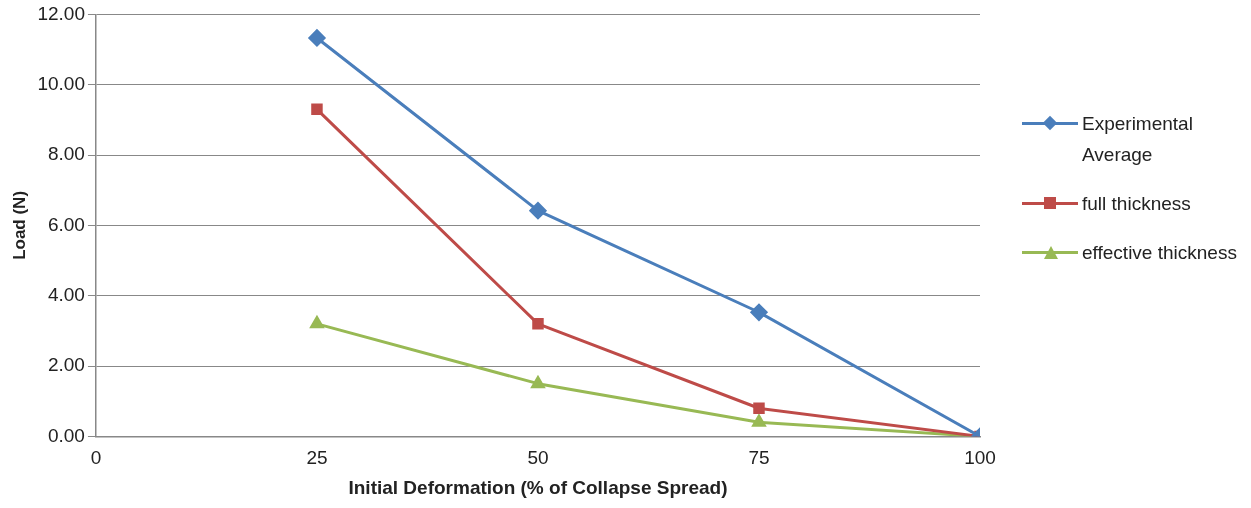  Describe the element at coordinates (1159, 253) in the screenshot. I see `legend-label: effective thickness` at that location.